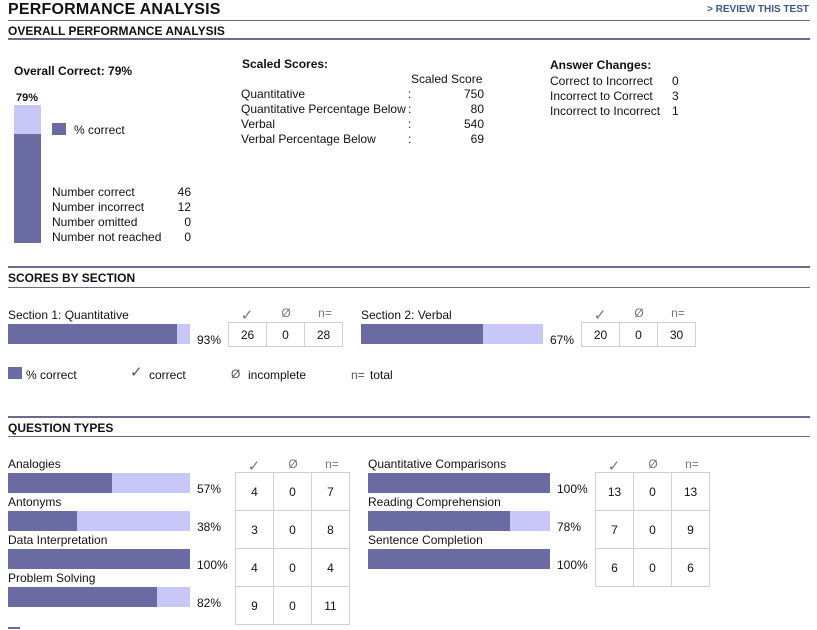 The height and width of the screenshot is (630, 817). Describe the element at coordinates (614, 529) in the screenshot. I see `stat-correct: 7` at that location.